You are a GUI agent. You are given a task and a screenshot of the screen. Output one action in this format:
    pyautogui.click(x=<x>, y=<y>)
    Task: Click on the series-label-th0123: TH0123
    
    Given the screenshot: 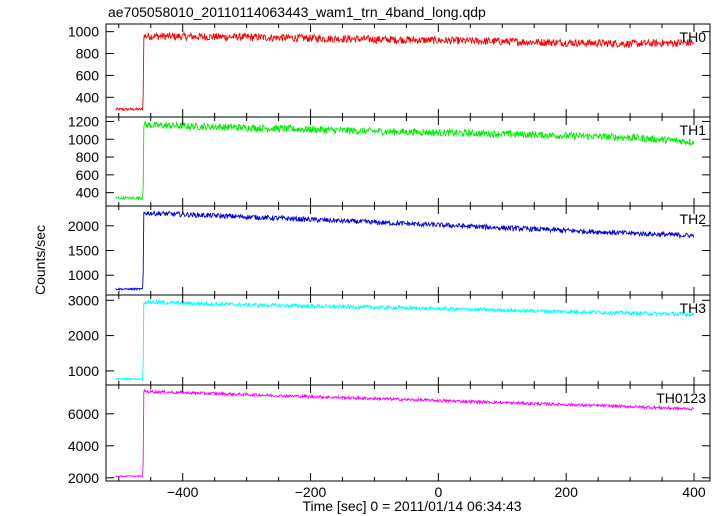 What is the action you would take?
    pyautogui.click(x=681, y=398)
    